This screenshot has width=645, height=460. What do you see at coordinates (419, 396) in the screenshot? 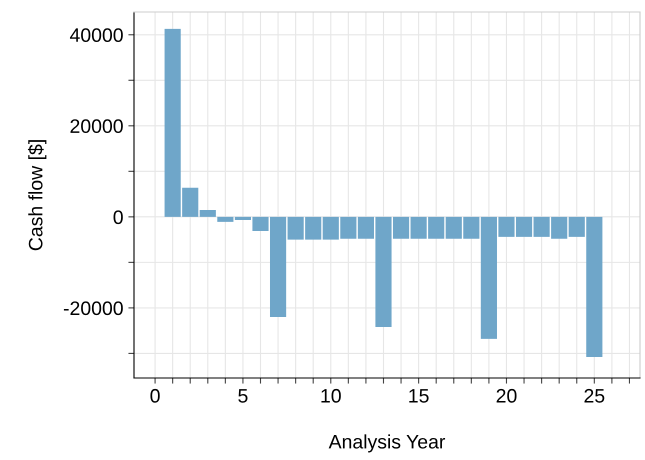
I see `x-tick-label: 15` at bounding box center [419, 396].